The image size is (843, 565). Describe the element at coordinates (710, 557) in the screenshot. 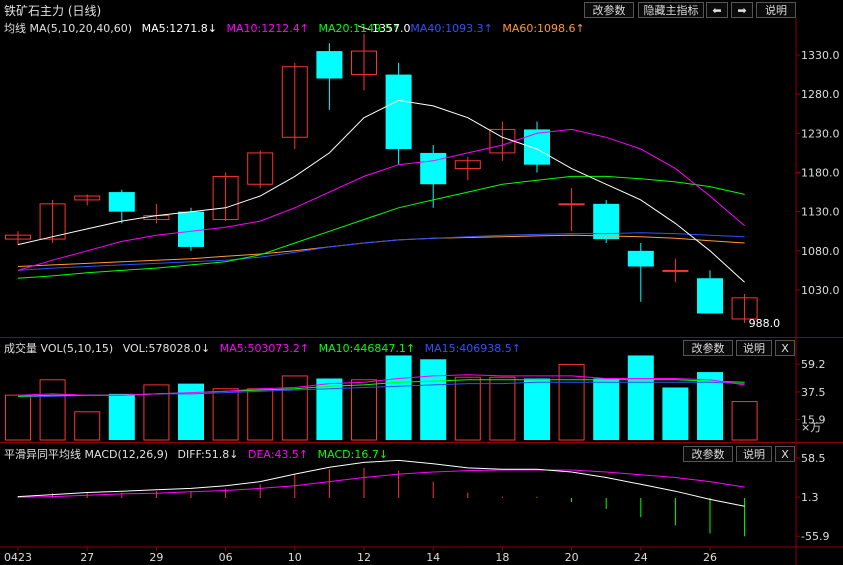

I see `x-axis-tick-label: 26` at that location.